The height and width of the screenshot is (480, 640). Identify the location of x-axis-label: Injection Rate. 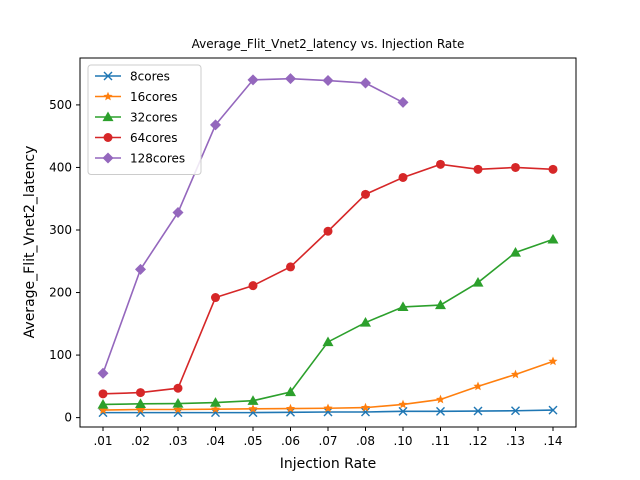
(328, 464).